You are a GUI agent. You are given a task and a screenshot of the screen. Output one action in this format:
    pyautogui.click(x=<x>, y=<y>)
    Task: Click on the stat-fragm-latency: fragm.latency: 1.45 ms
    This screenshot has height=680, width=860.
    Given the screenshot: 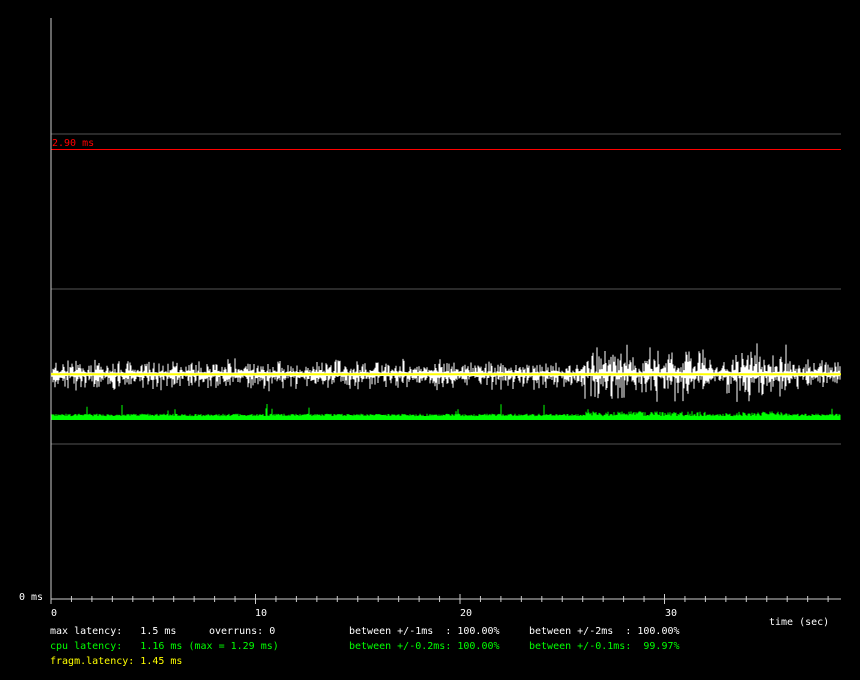 What is the action you would take?
    pyautogui.click(x=116, y=661)
    